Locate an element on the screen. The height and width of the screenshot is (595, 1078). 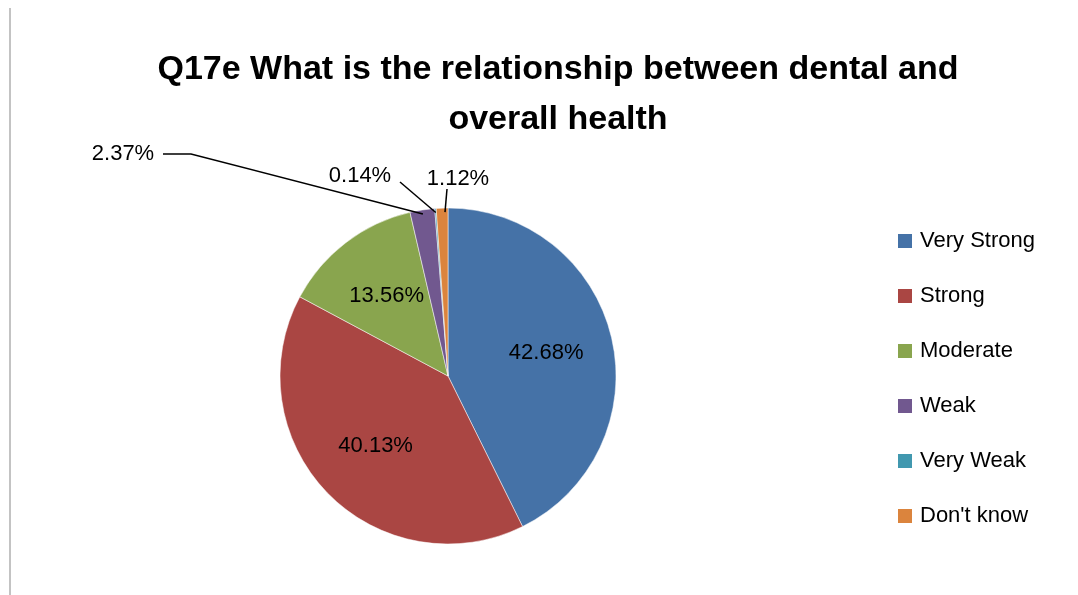
data-label: 40.13% is located at coordinates (375, 444).